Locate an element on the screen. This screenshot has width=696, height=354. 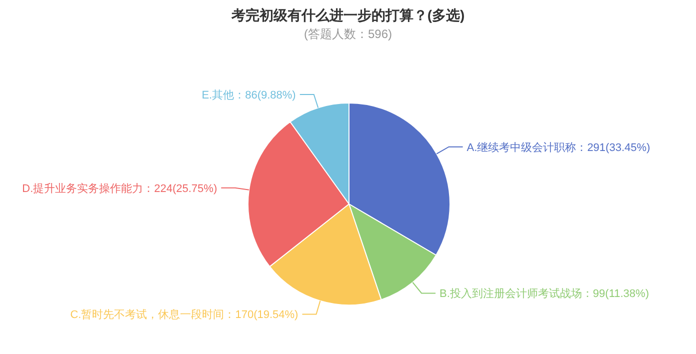
slice-label: D.提升业务实务操作能力：224(25.75%) is located at coordinates (120, 188).